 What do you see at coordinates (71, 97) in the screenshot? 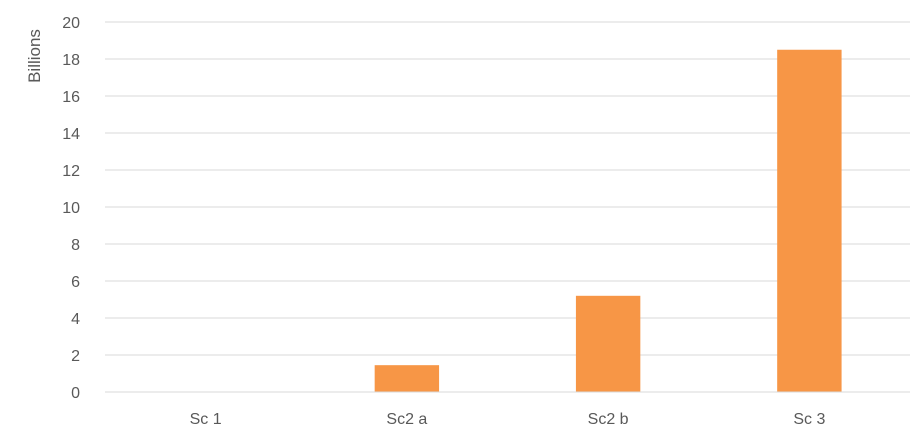
I see `y-tick-label: 16` at bounding box center [71, 97].